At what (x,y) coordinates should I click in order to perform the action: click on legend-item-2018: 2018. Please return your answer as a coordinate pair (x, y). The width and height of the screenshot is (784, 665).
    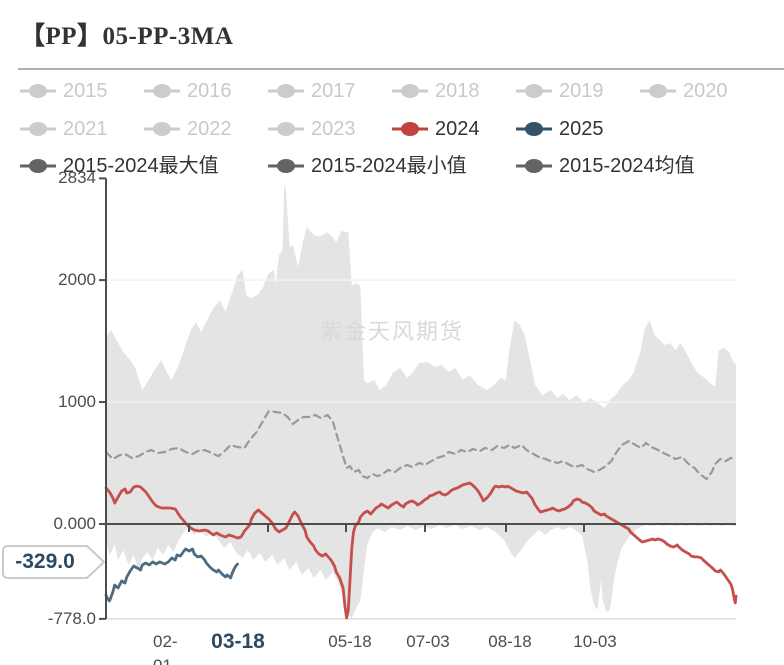
    Looking at the image, I should click on (454, 91).